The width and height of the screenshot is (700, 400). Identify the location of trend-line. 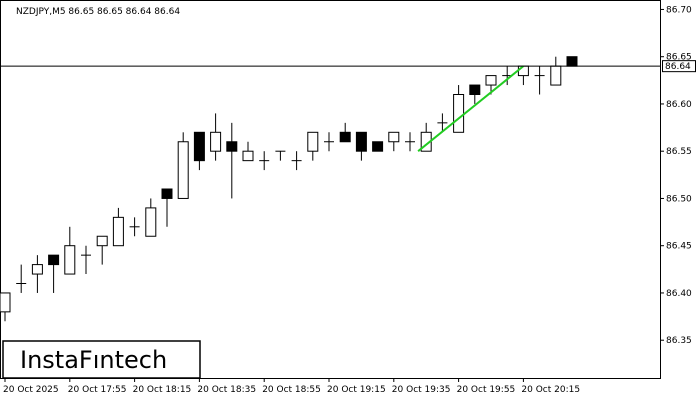
(471, 108).